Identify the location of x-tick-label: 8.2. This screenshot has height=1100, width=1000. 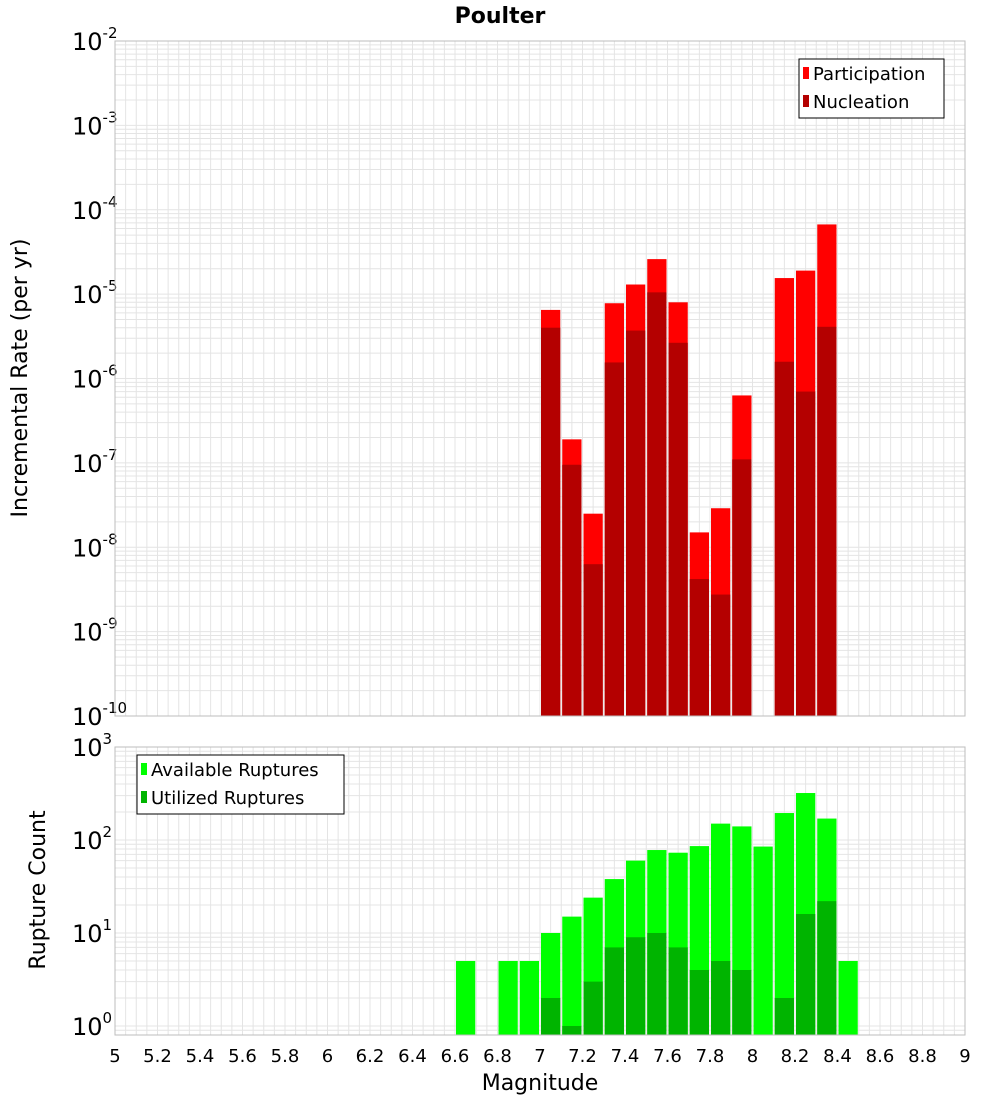
(795, 1056).